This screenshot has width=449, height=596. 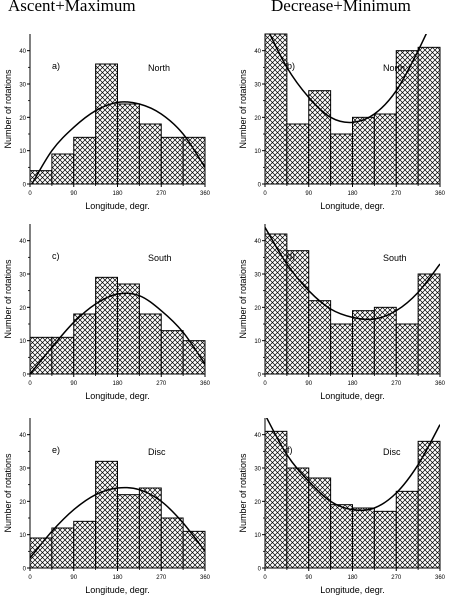 What do you see at coordinates (72, 7) in the screenshot?
I see `column-title-ascent: Ascent+Maximum` at bounding box center [72, 7].